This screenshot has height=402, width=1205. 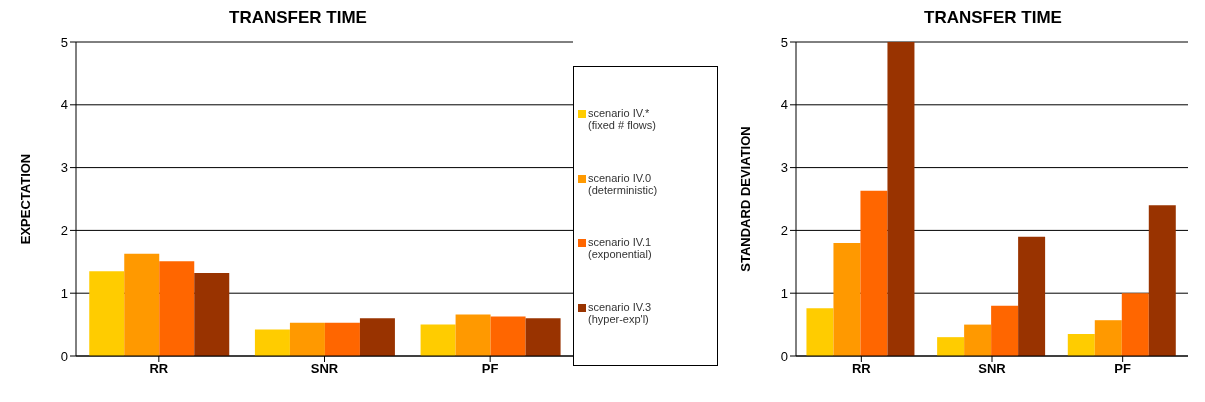 What do you see at coordinates (620, 248) in the screenshot?
I see `legend-label: scenario IV.1 (exponential)` at bounding box center [620, 248].